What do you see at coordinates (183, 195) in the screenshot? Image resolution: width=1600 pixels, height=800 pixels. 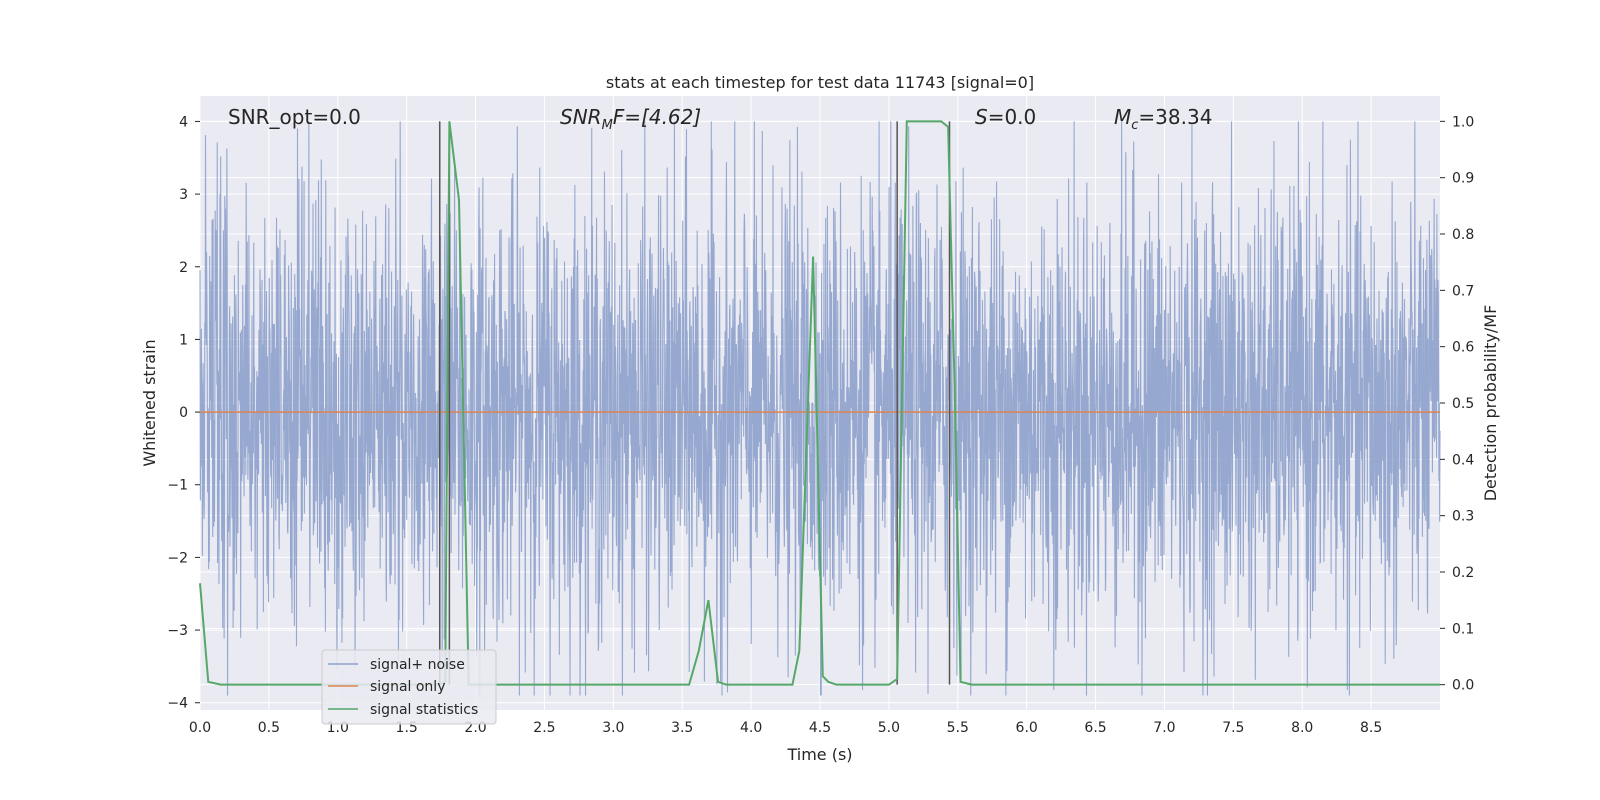 I see `y-left-tick-label: 3` at bounding box center [183, 195].